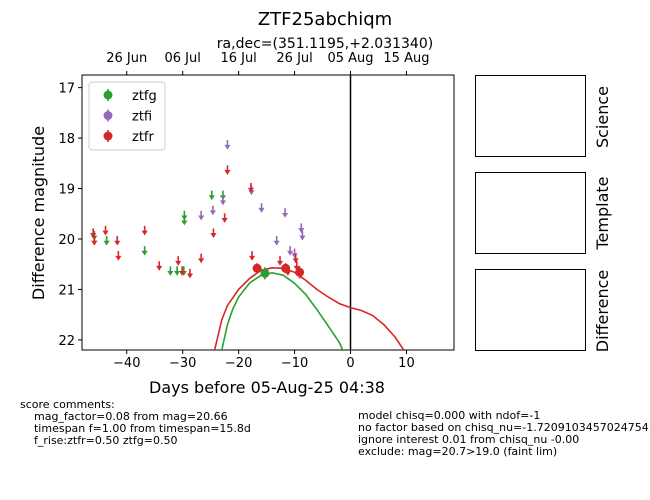 The height and width of the screenshot is (500, 650). I want to click on x-tick-label: 10, so click(406, 363).